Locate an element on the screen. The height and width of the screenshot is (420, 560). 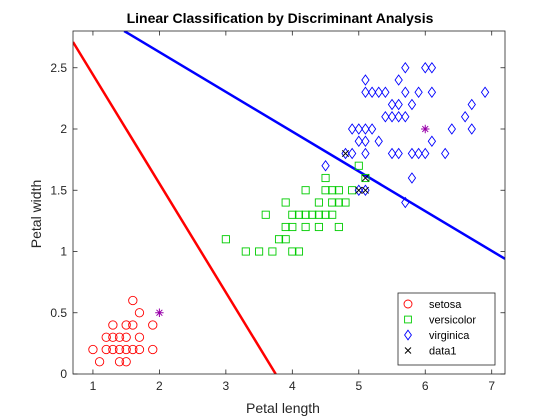
x-tick-label: 7 is located at coordinates (491, 386).